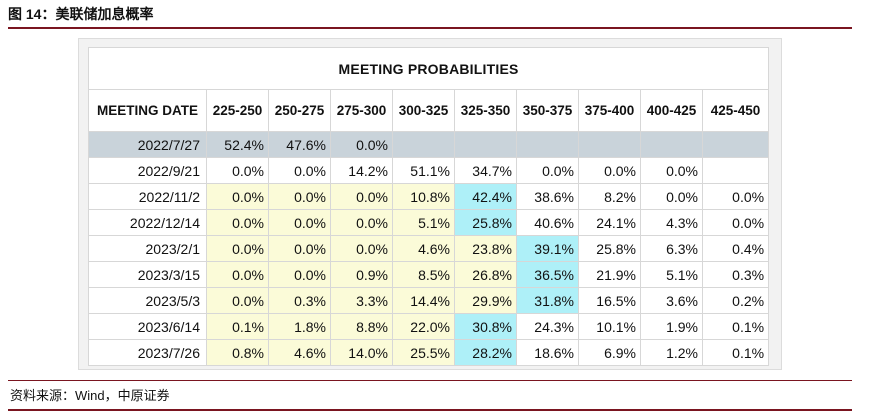 The width and height of the screenshot is (870, 414). What do you see at coordinates (609, 196) in the screenshot?
I see `probability-cell: 8.2%` at bounding box center [609, 196].